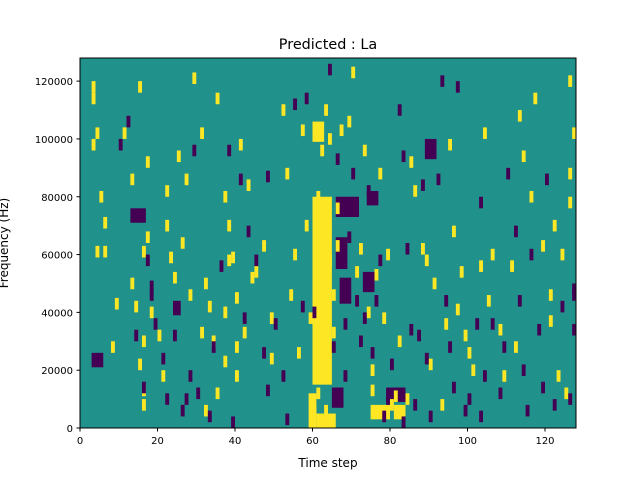 The image size is (640, 485). Describe the element at coordinates (316, 437) in the screenshot. I see `x-axis: 0 20 40 60 80 100 120` at that location.